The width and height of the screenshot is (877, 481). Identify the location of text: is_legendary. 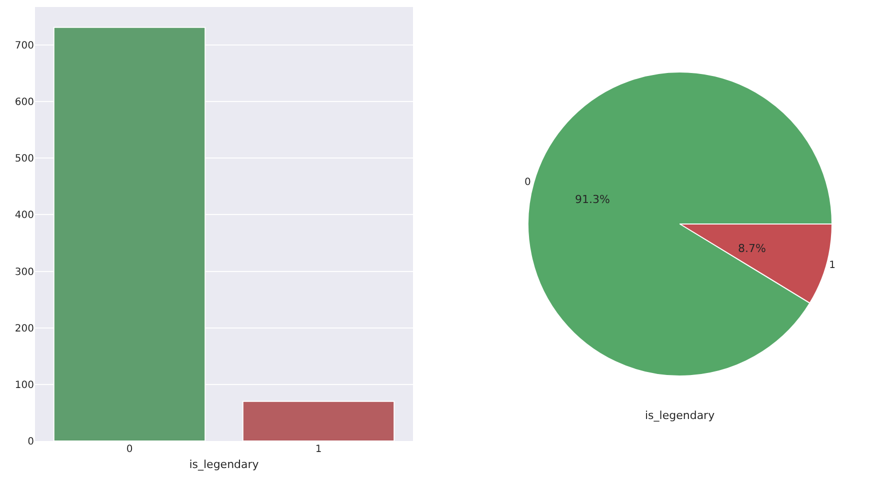
(680, 415).